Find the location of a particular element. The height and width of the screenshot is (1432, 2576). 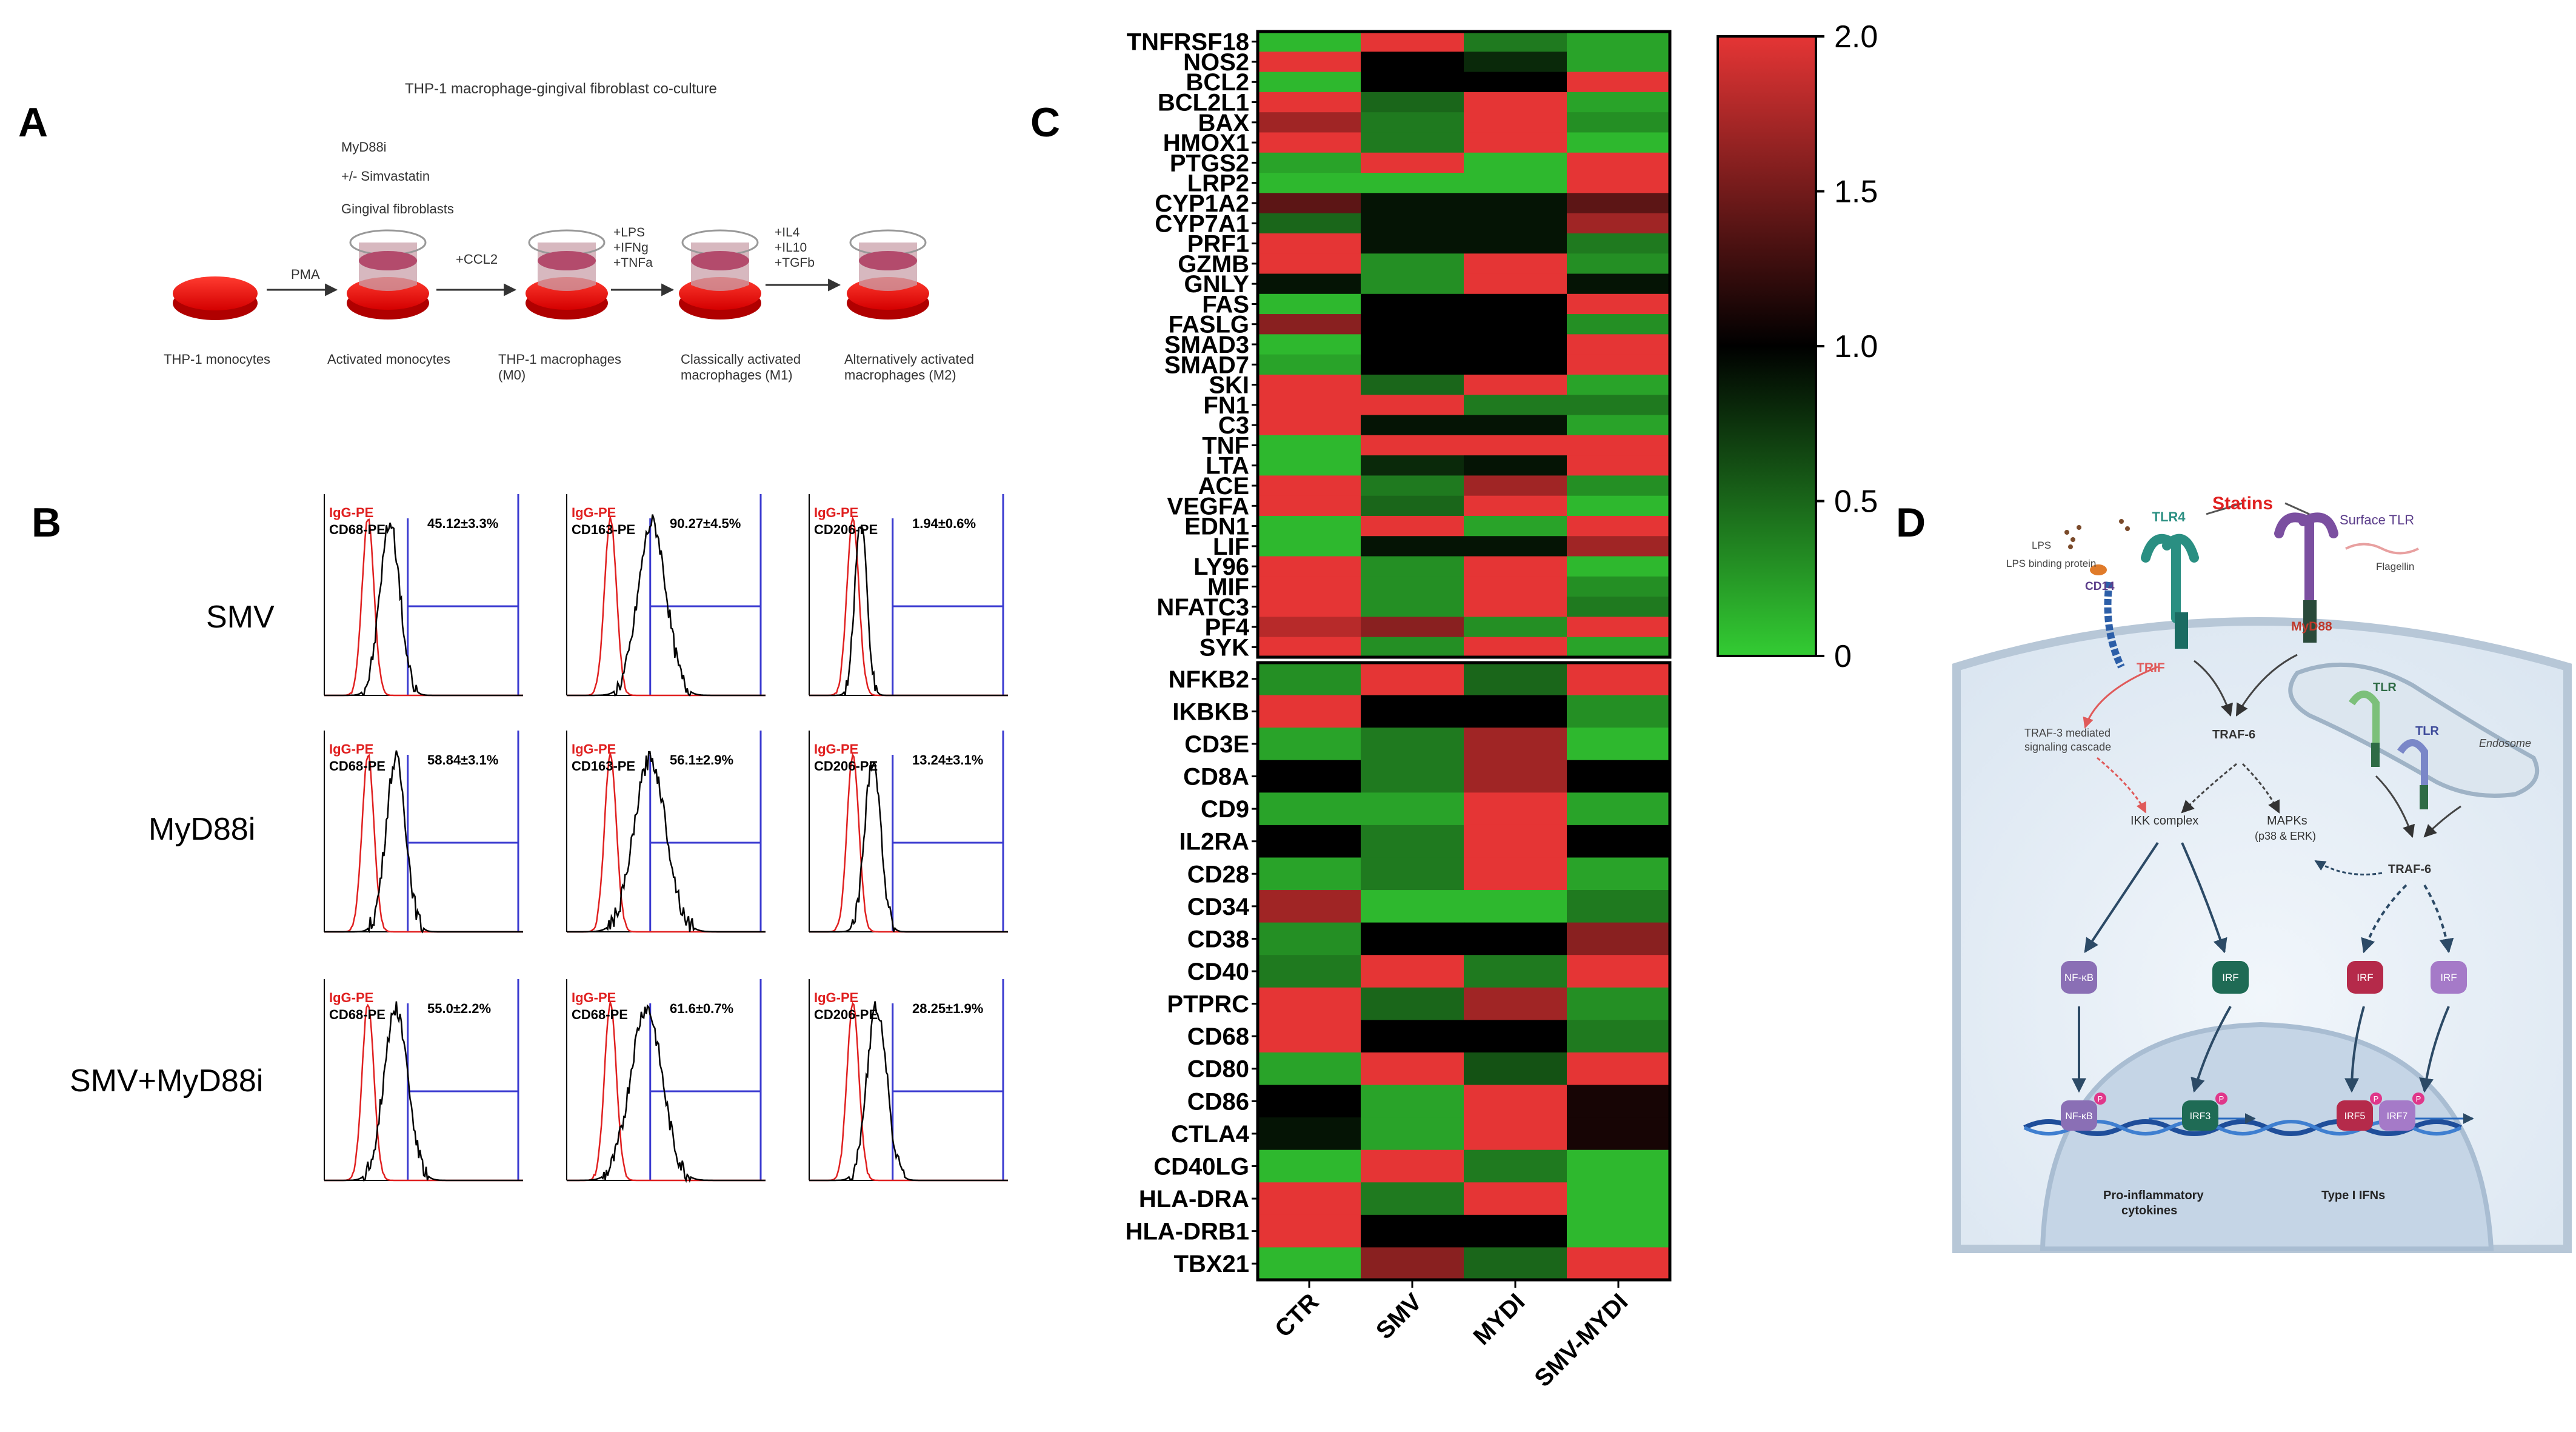

arrow-trif-traf3 is located at coordinates (2120, 697).